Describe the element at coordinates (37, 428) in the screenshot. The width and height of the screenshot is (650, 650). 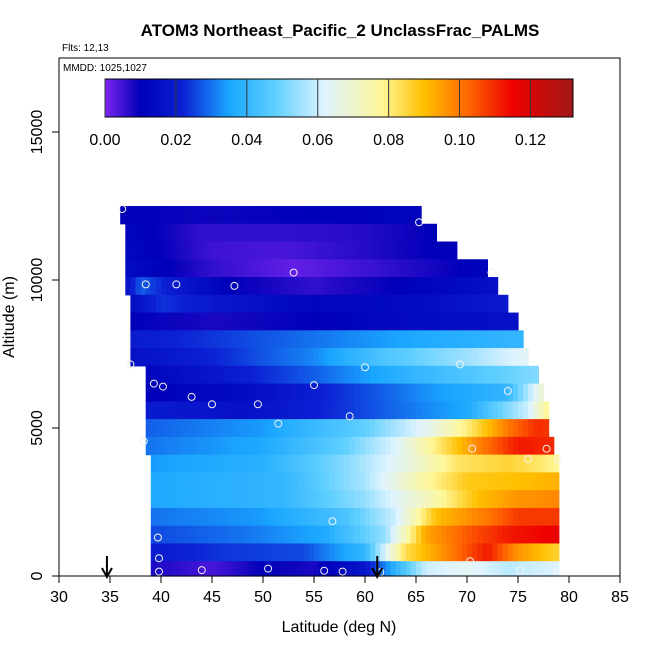
I see `y-tick-label: 5000` at that location.